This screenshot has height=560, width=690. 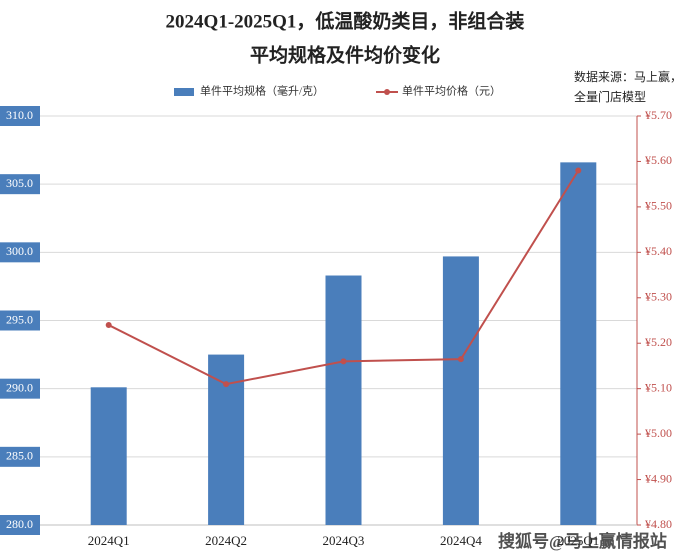 What do you see at coordinates (658, 297) in the screenshot?
I see `y2-tick-label: ¥5.30` at bounding box center [658, 297].